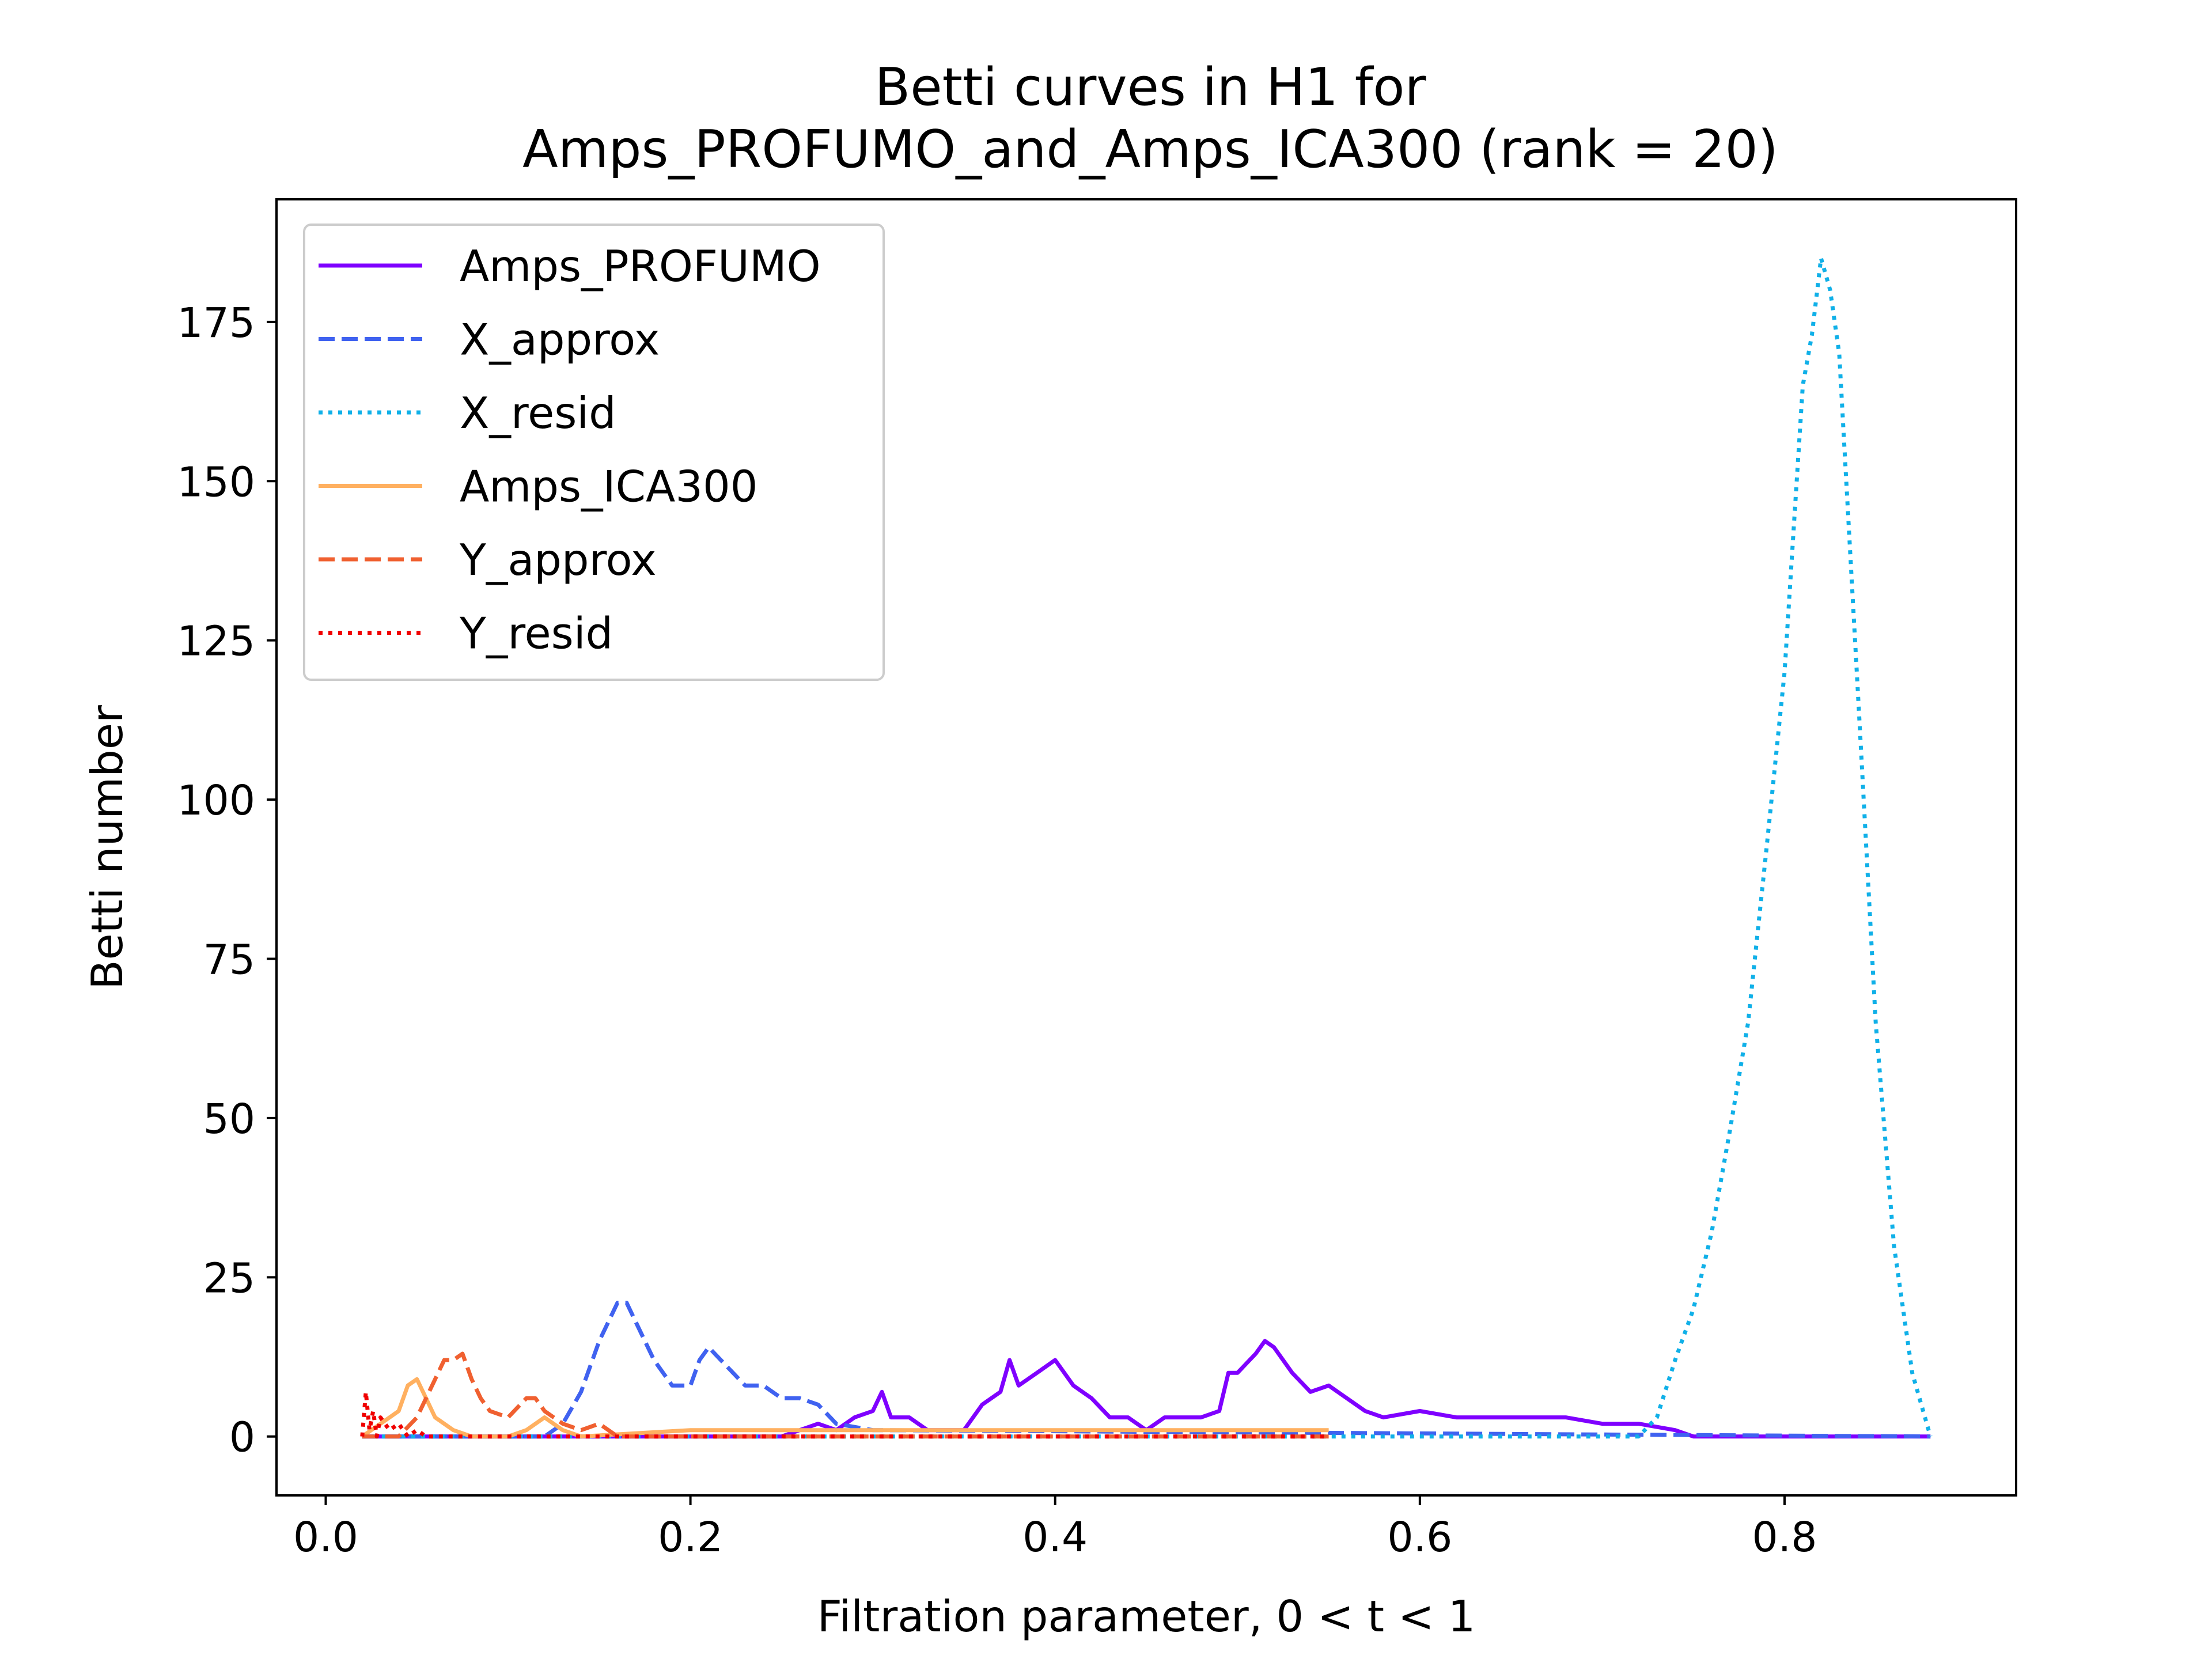  What do you see at coordinates (538, 413) in the screenshot?
I see `legend-label: X_resid` at bounding box center [538, 413].